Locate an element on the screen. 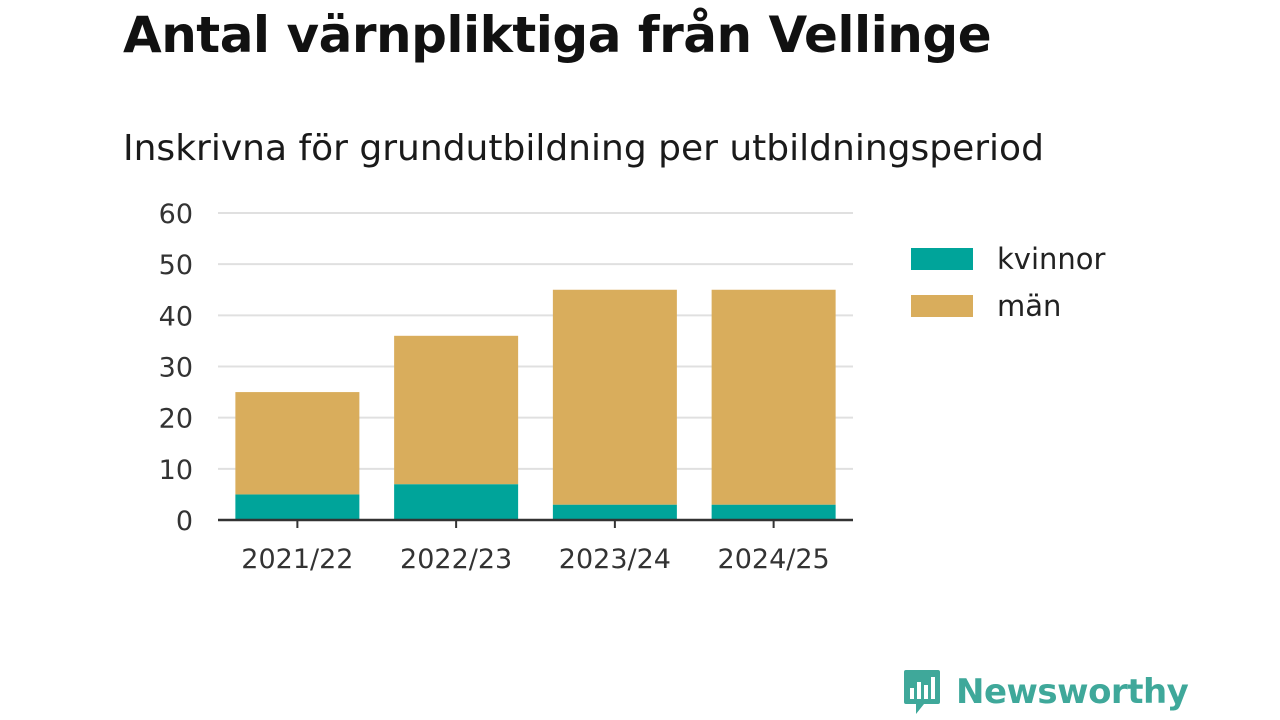 The image size is (1280, 720). x-tick-label: 2022/23 is located at coordinates (456, 559).